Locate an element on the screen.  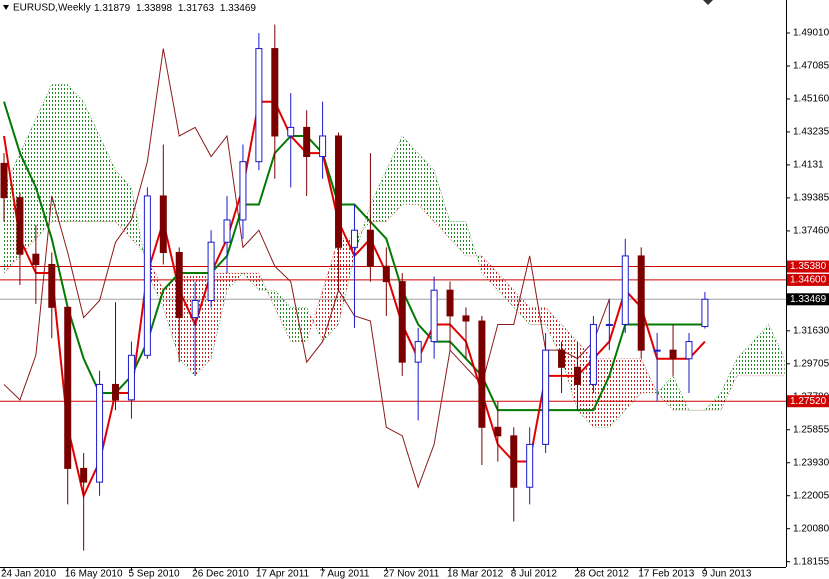
y-tick-label: 1.18155 is located at coordinates (811, 561).